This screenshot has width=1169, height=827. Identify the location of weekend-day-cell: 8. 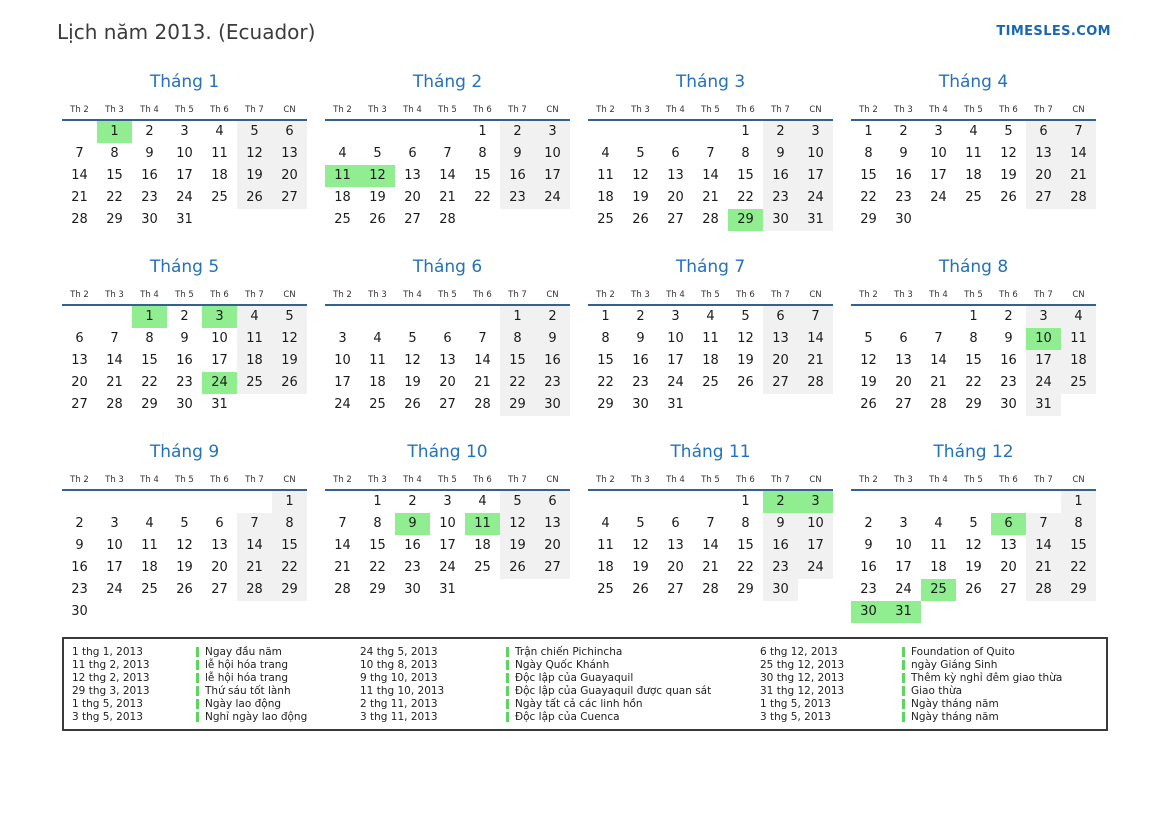
(1078, 524).